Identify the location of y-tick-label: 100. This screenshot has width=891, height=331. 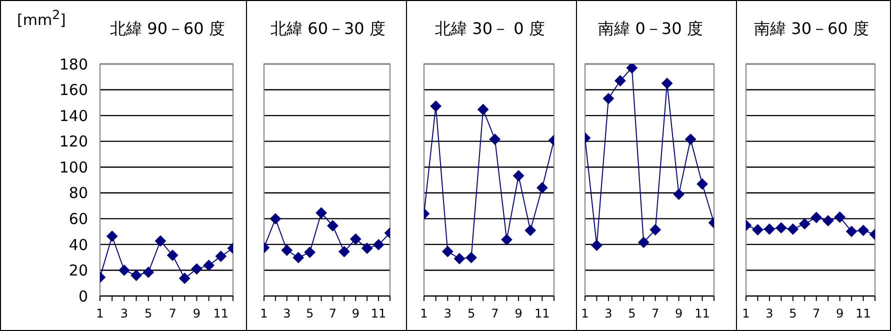
(73, 167).